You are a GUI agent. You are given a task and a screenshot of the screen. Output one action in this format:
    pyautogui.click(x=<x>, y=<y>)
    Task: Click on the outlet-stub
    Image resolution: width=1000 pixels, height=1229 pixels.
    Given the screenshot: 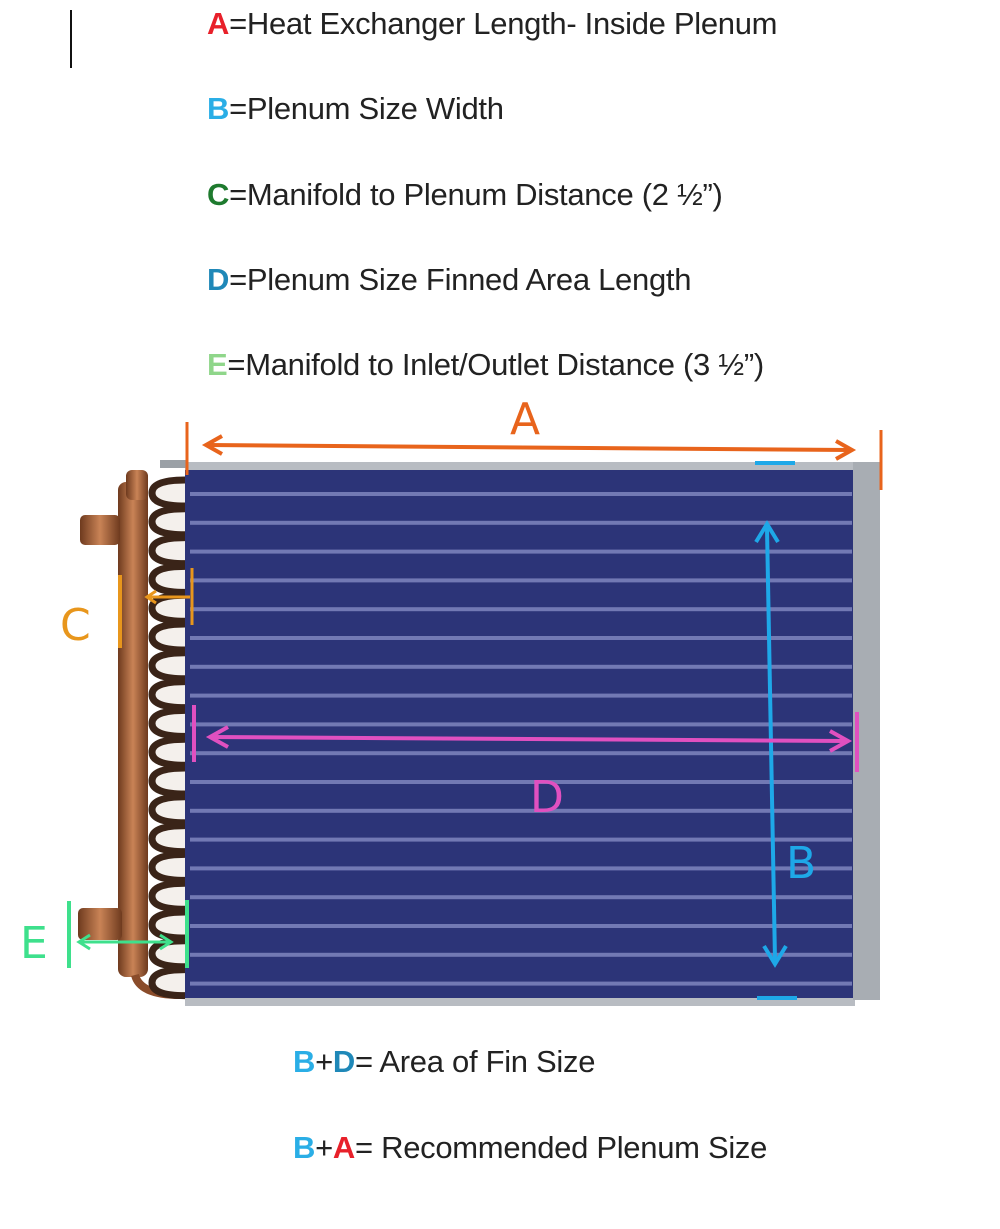 What is the action you would take?
    pyautogui.click(x=100, y=530)
    